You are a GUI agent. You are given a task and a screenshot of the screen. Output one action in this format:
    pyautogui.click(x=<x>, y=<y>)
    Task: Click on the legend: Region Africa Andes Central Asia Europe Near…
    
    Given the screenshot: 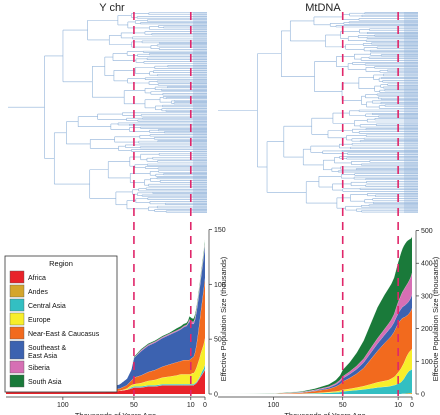 What is the action you would take?
    pyautogui.click(x=61, y=324)
    